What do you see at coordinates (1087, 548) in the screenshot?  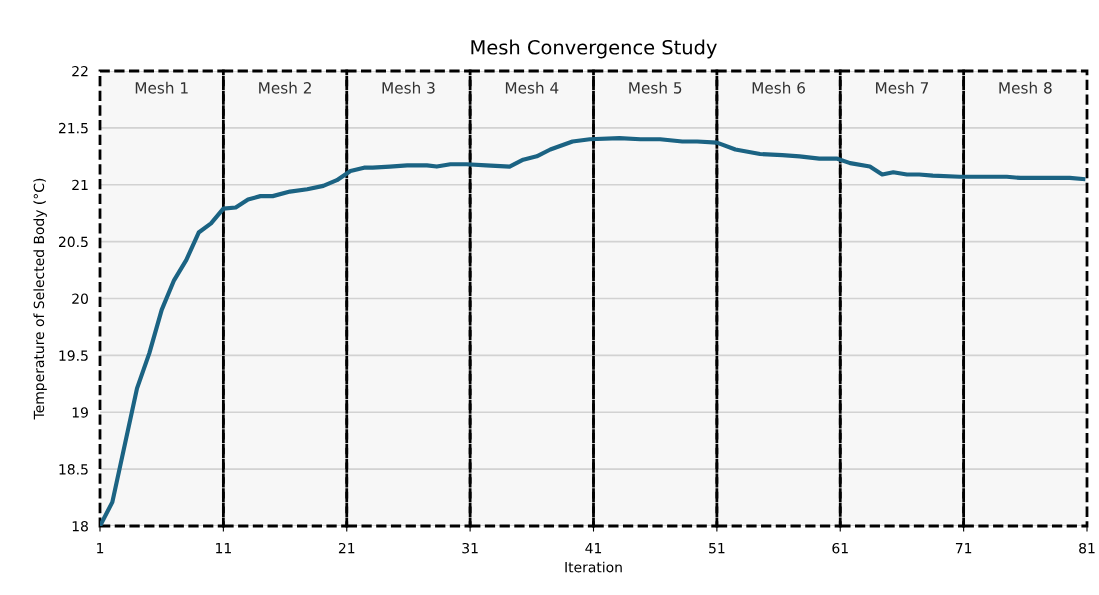 I see `x-tick-label: 81` at bounding box center [1087, 548].